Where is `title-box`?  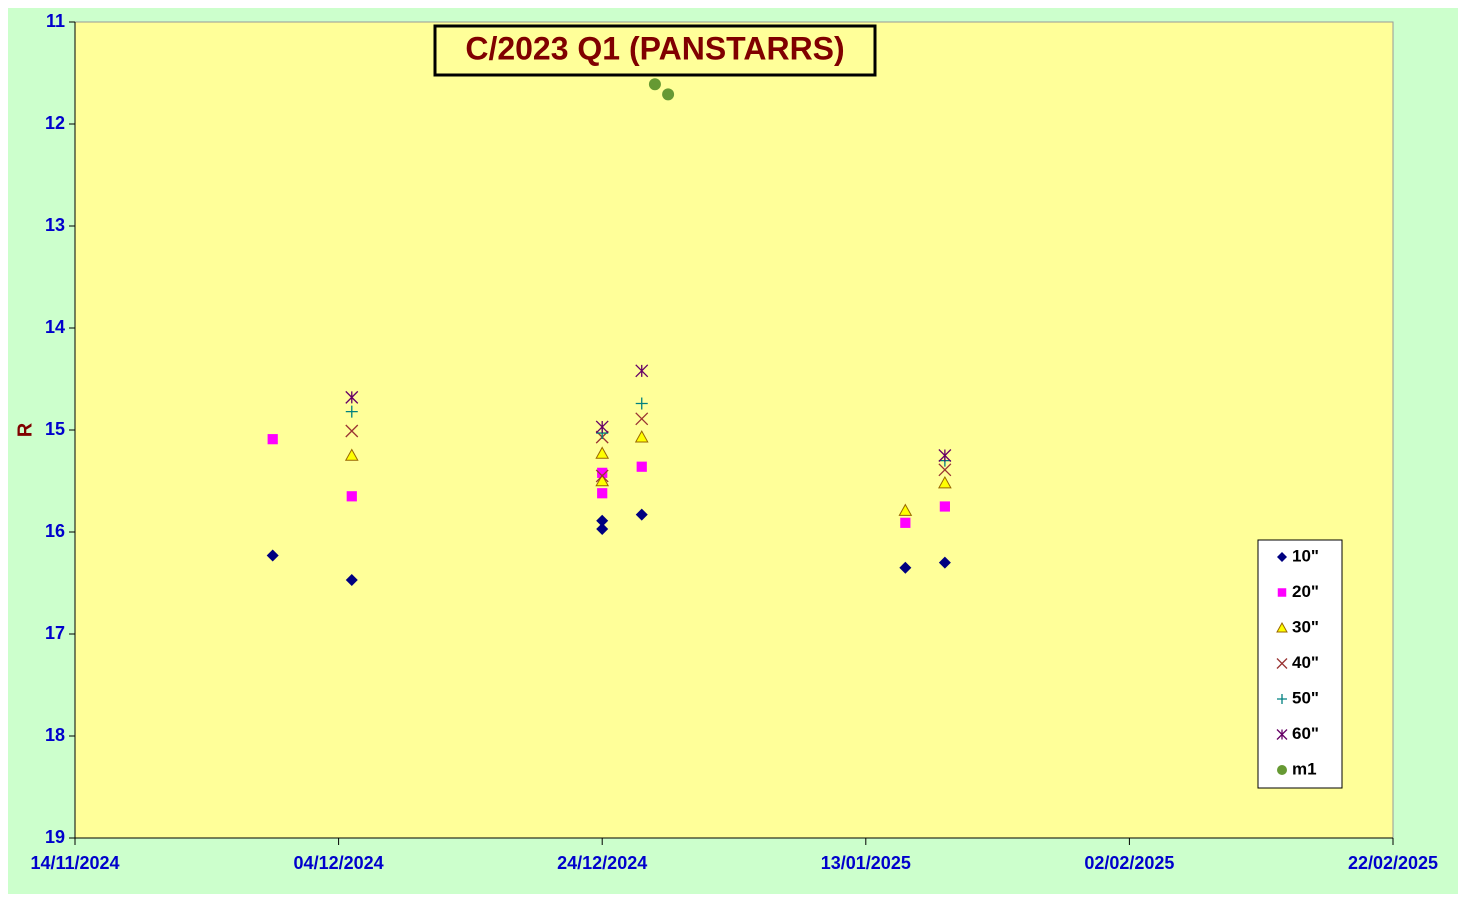
title-box is located at coordinates (655, 50).